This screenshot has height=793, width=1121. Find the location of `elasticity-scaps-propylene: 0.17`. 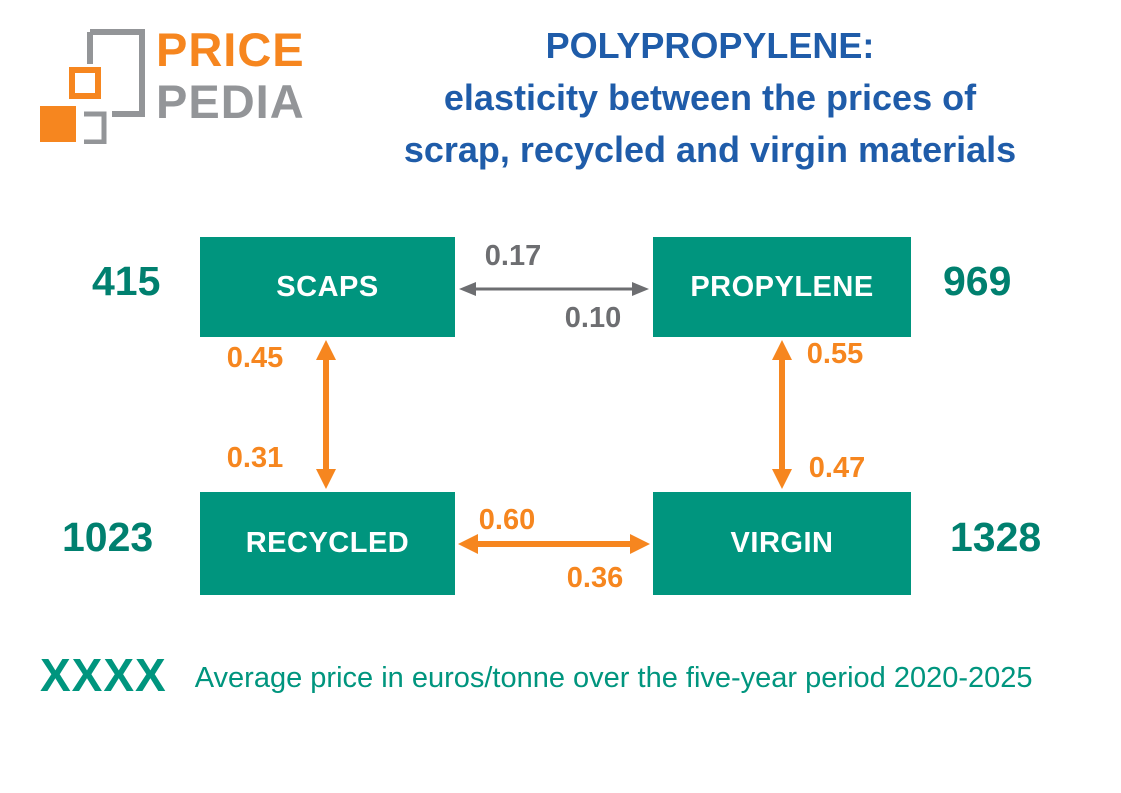

elasticity-scaps-propylene: 0.17 is located at coordinates (513, 256).